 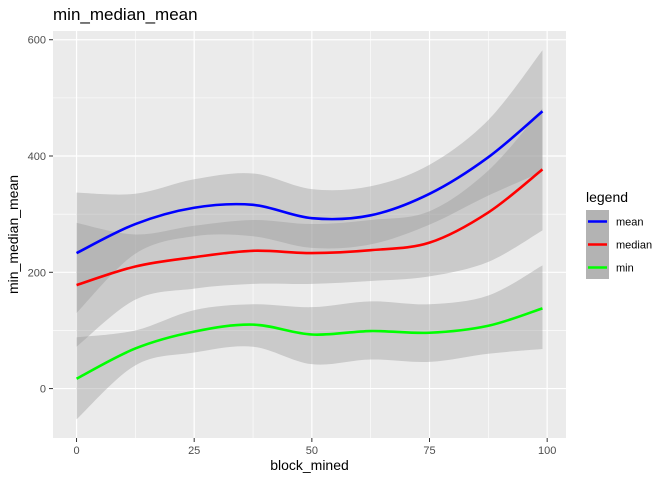 What do you see at coordinates (76, 451) in the screenshot?
I see `x-tick-label: 0` at bounding box center [76, 451].